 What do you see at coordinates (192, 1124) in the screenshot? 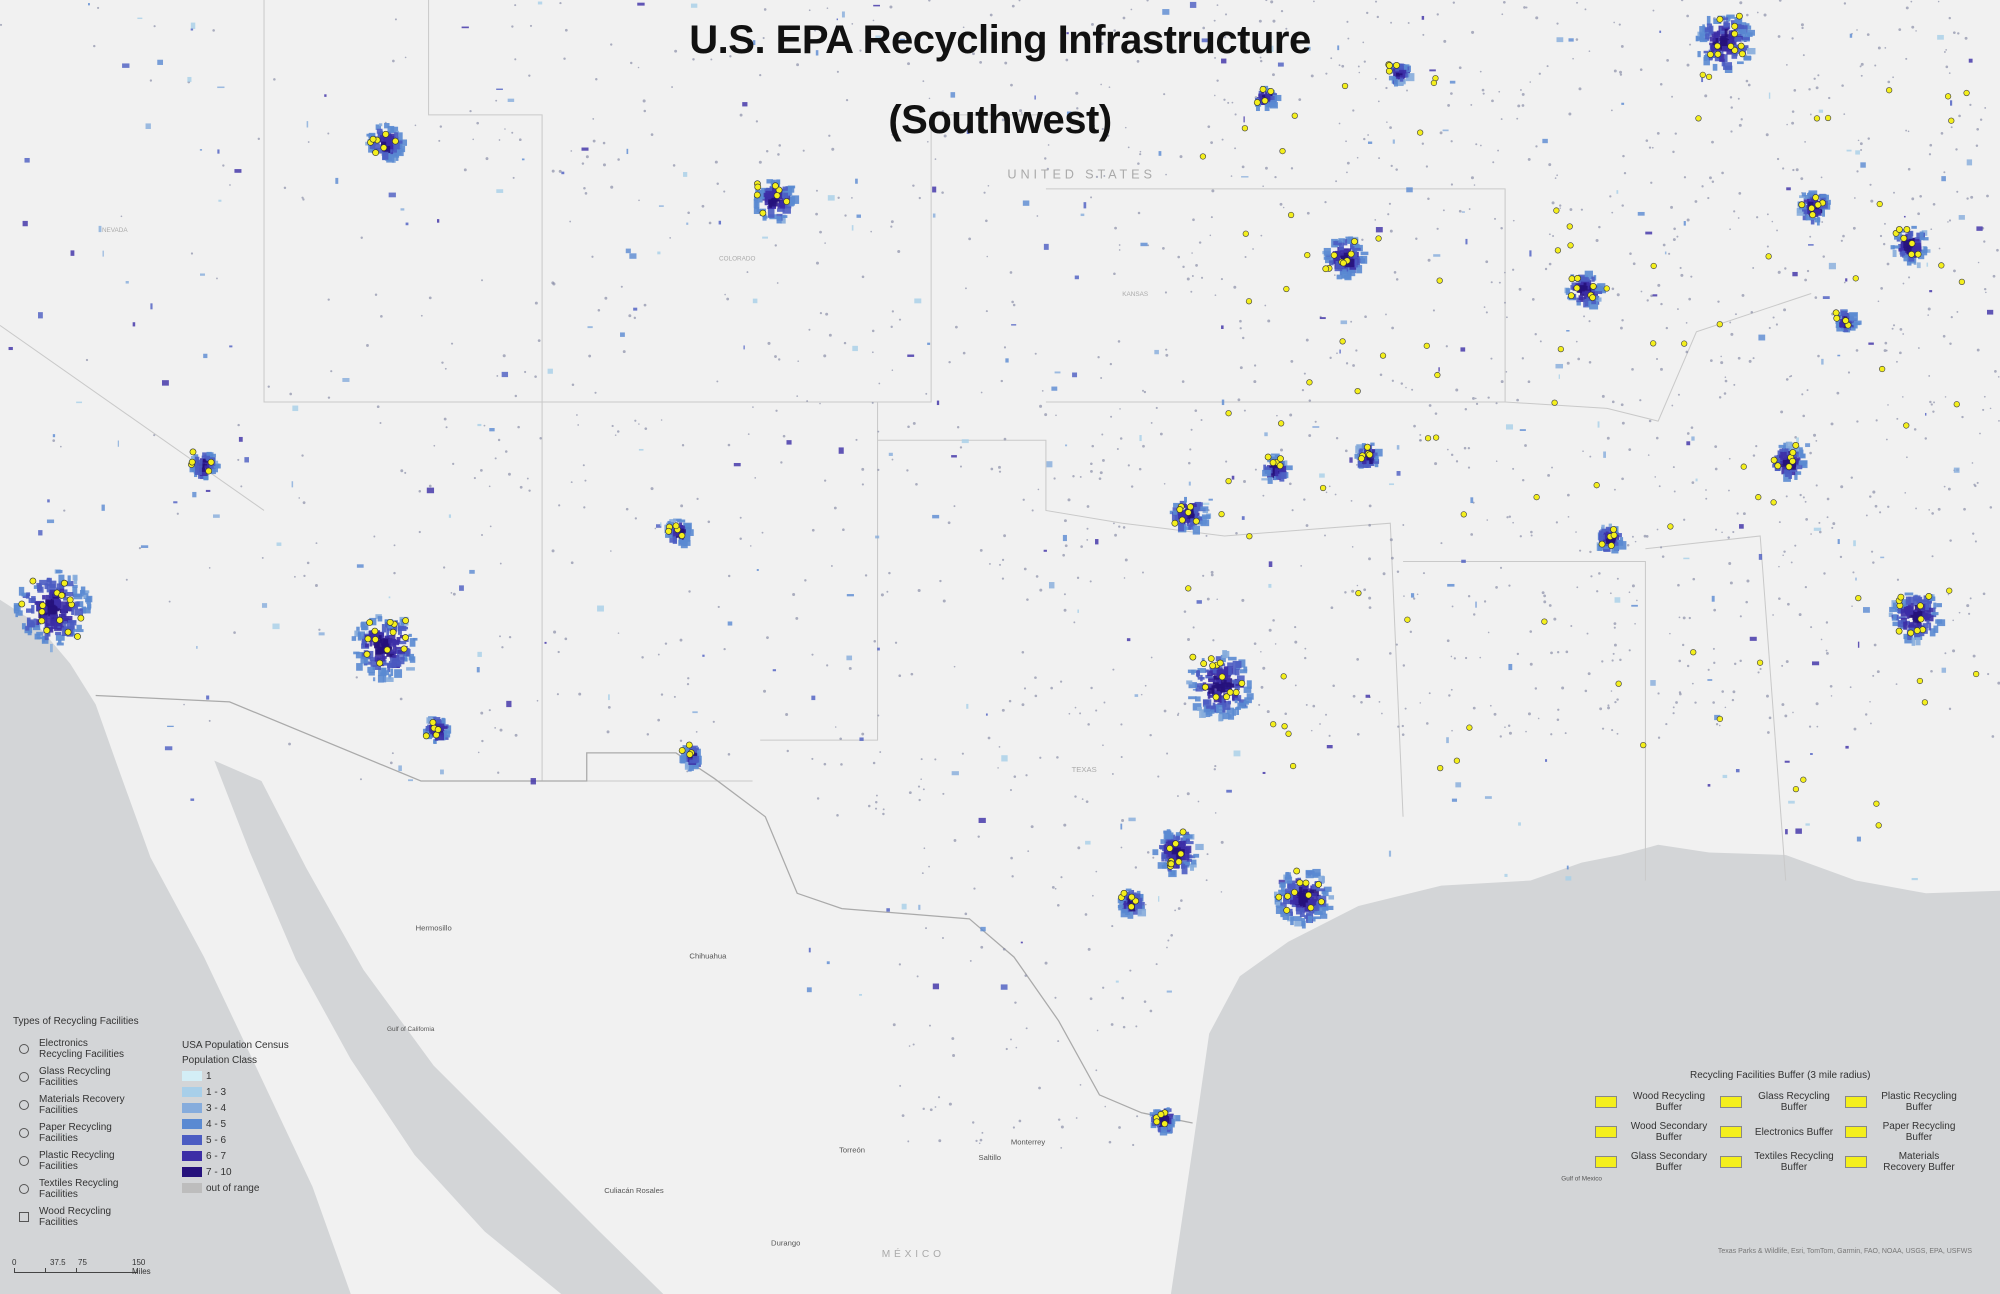
I see `legend-swatch` at bounding box center [192, 1124].